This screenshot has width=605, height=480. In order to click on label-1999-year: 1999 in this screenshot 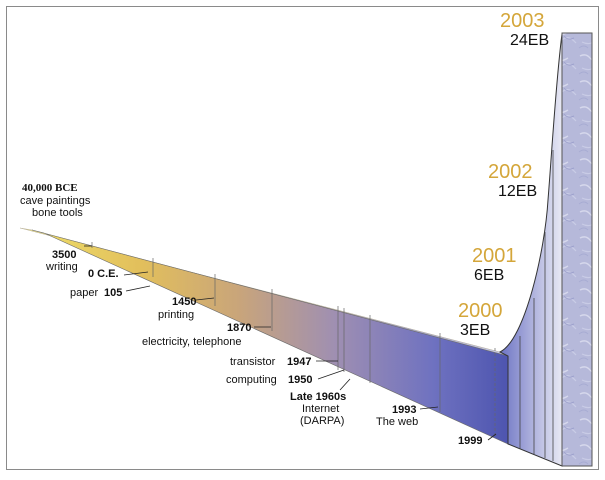, I will do `click(470, 441)`.